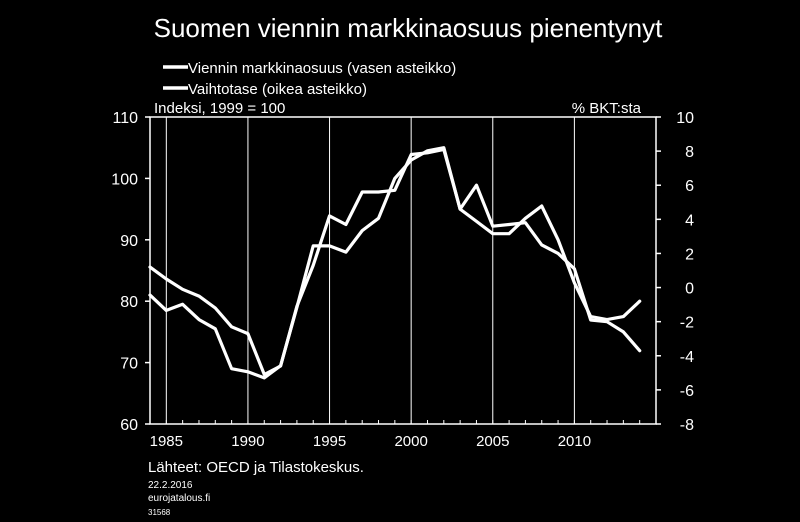 This screenshot has width=800, height=522. What do you see at coordinates (247, 441) in the screenshot?
I see `x-tick-label: 1990` at bounding box center [247, 441].